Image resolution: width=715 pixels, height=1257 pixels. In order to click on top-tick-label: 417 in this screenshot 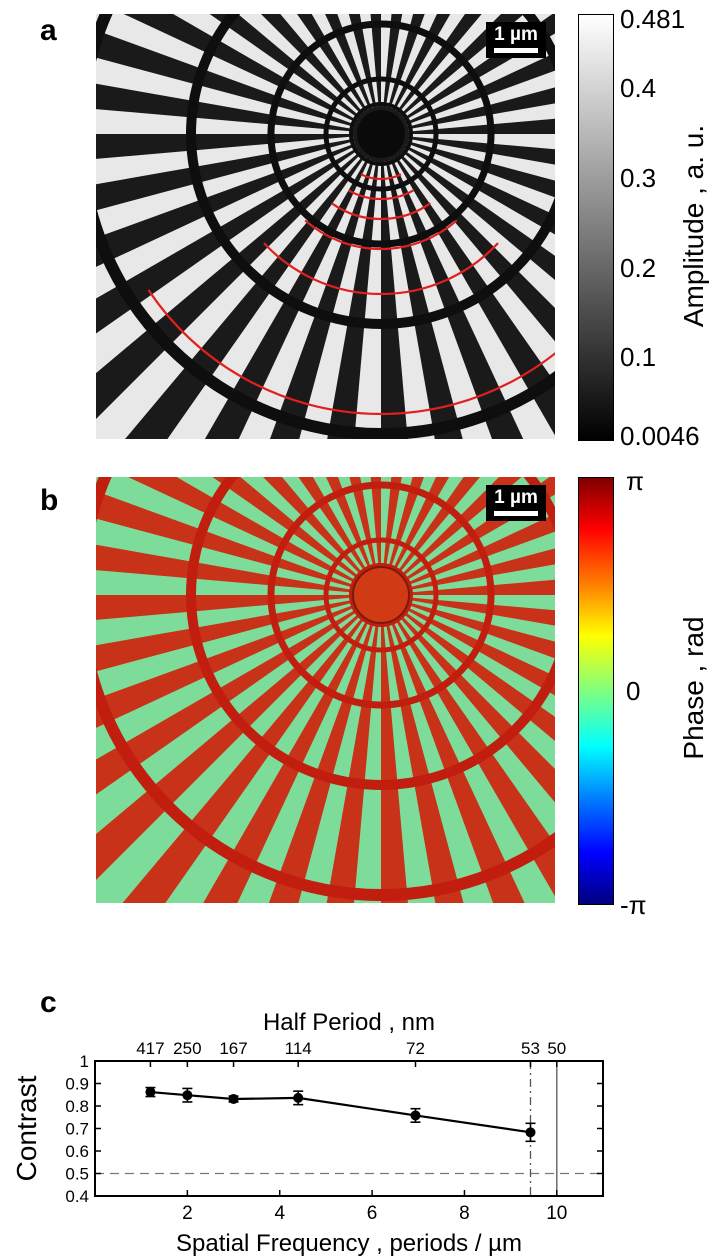, I will do `click(150, 1048)`.